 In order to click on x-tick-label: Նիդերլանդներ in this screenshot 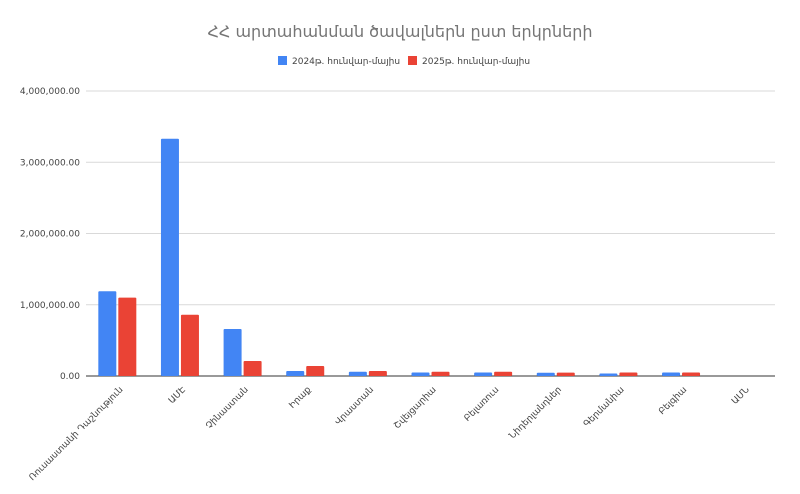, I will do `click(536, 413)`.